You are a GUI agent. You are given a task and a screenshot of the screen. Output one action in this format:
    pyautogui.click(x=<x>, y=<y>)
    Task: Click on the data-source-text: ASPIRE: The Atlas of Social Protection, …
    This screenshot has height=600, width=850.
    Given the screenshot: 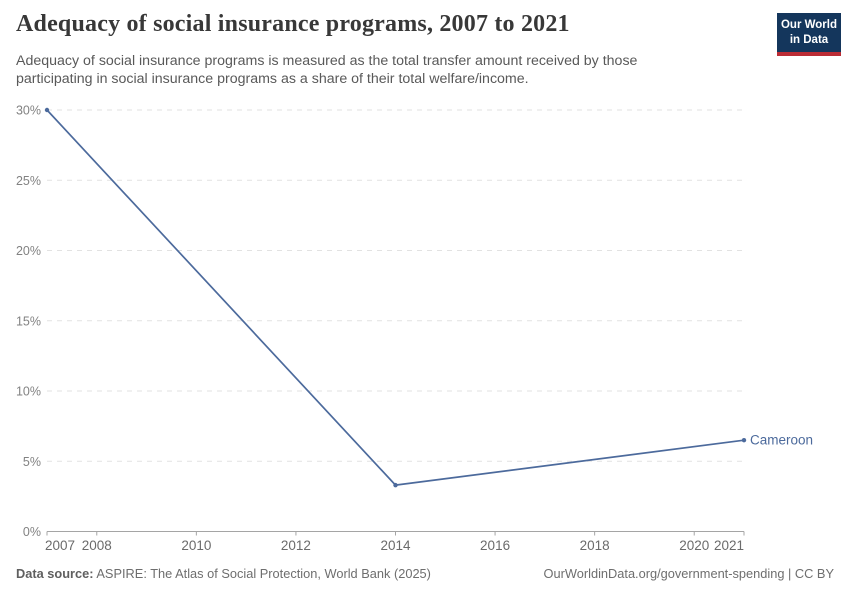 What is the action you would take?
    pyautogui.click(x=263, y=573)
    